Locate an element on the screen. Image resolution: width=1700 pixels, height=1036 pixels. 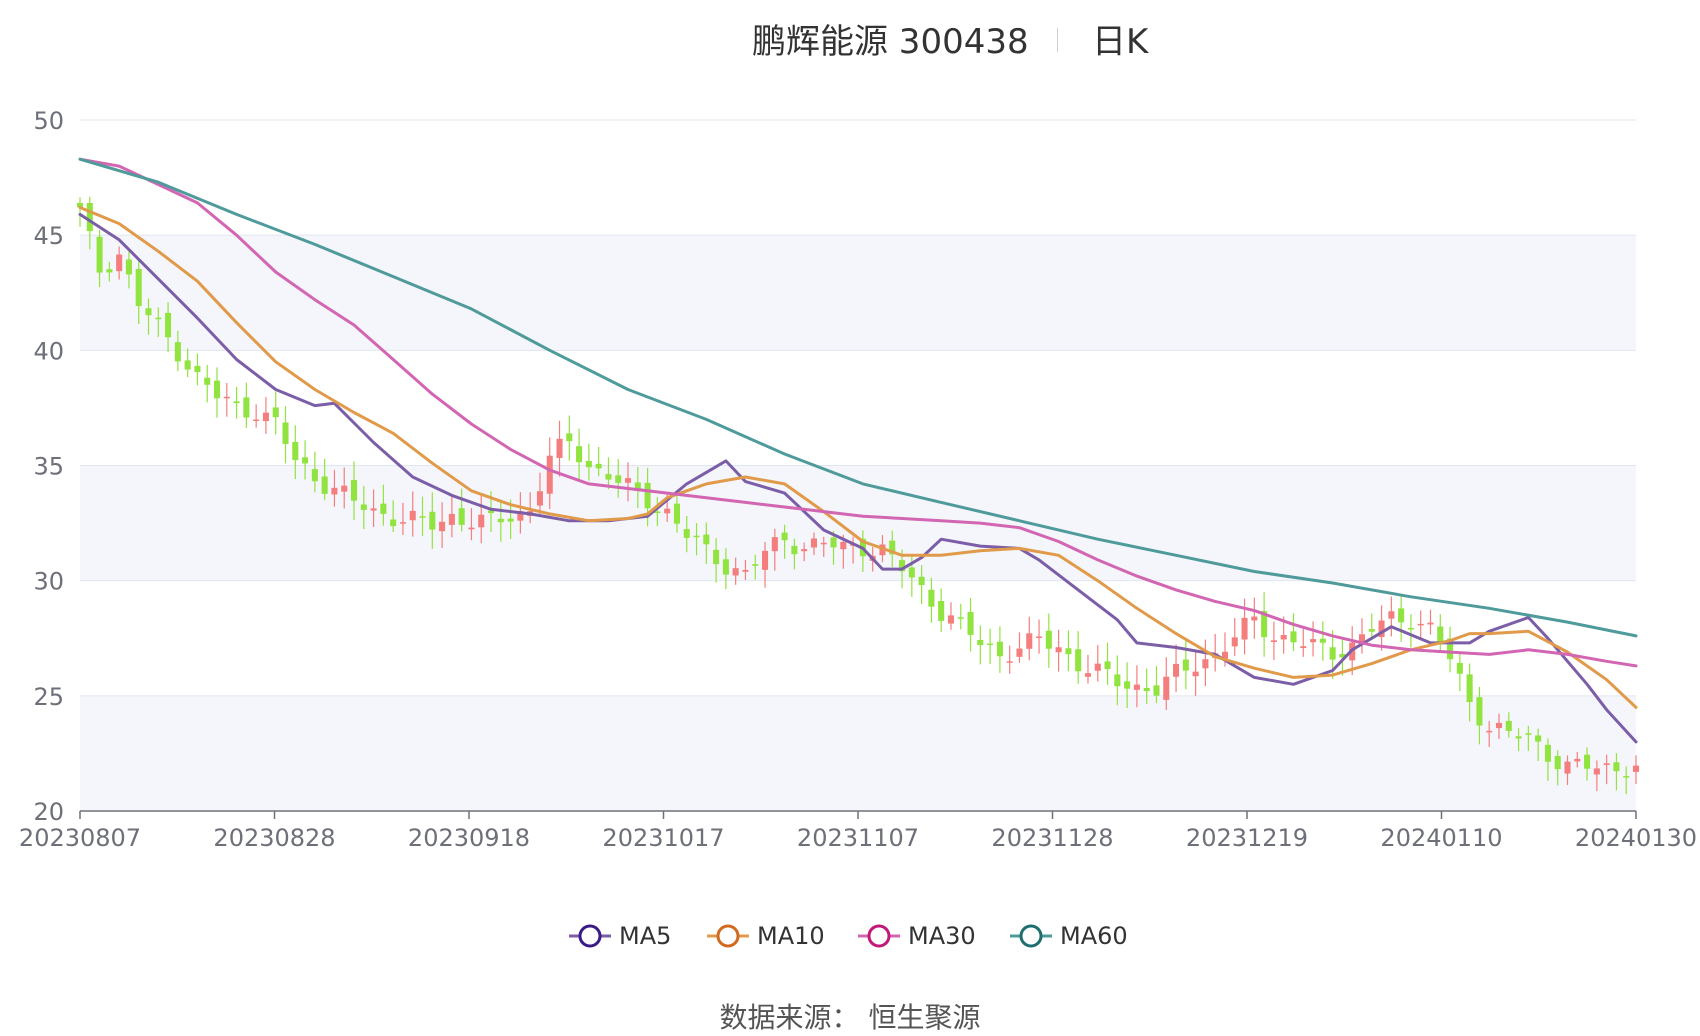
legend-marker-ma10-icon is located at coordinates (728, 936).